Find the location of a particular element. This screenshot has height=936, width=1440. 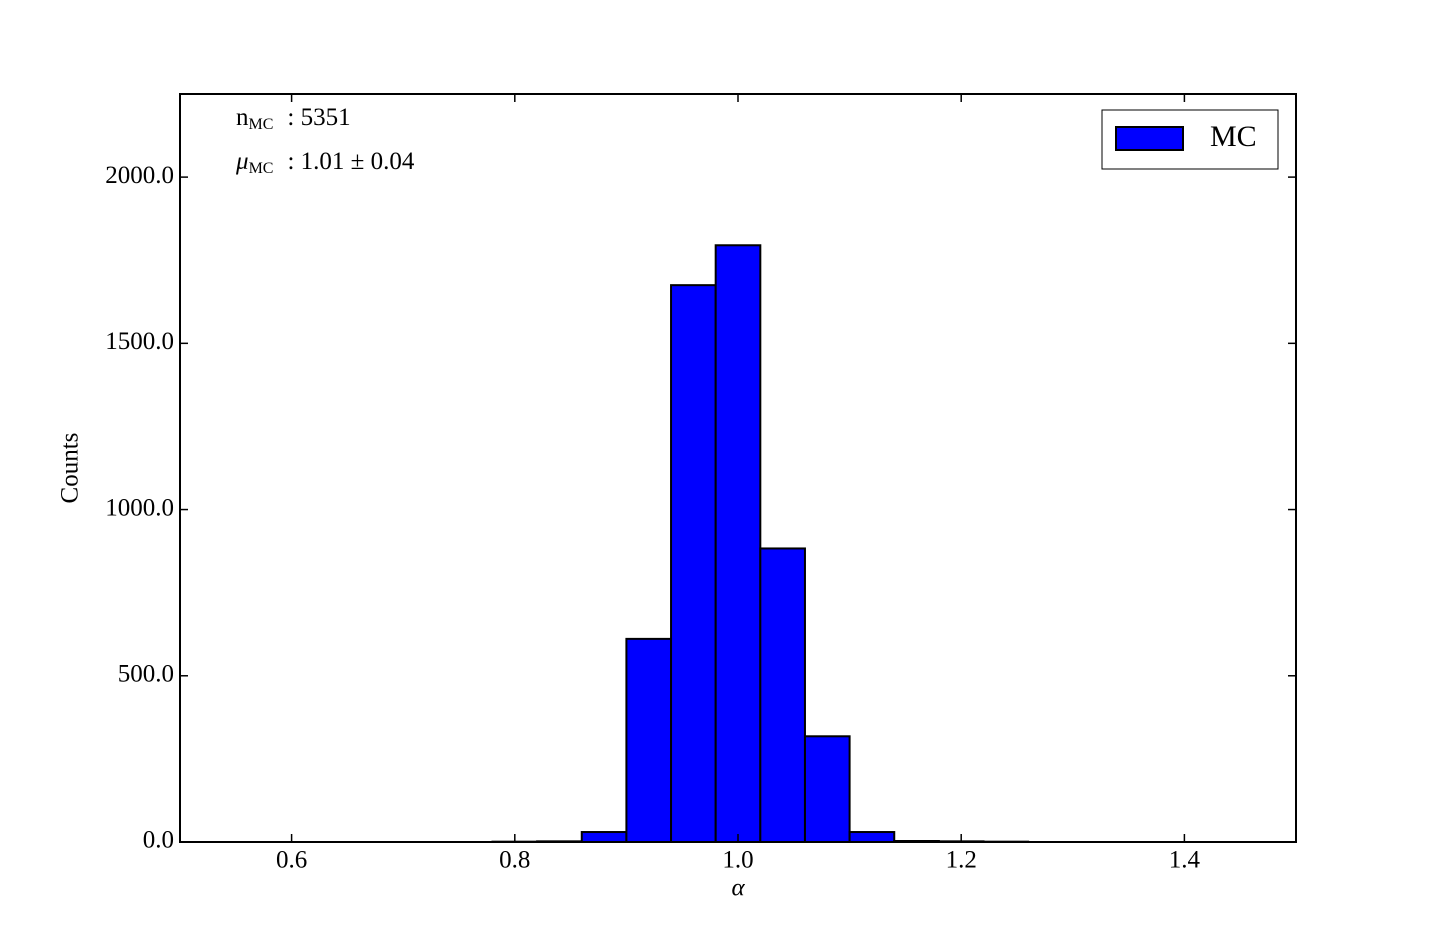

annotation-symbol: μ is located at coordinates (242, 161).